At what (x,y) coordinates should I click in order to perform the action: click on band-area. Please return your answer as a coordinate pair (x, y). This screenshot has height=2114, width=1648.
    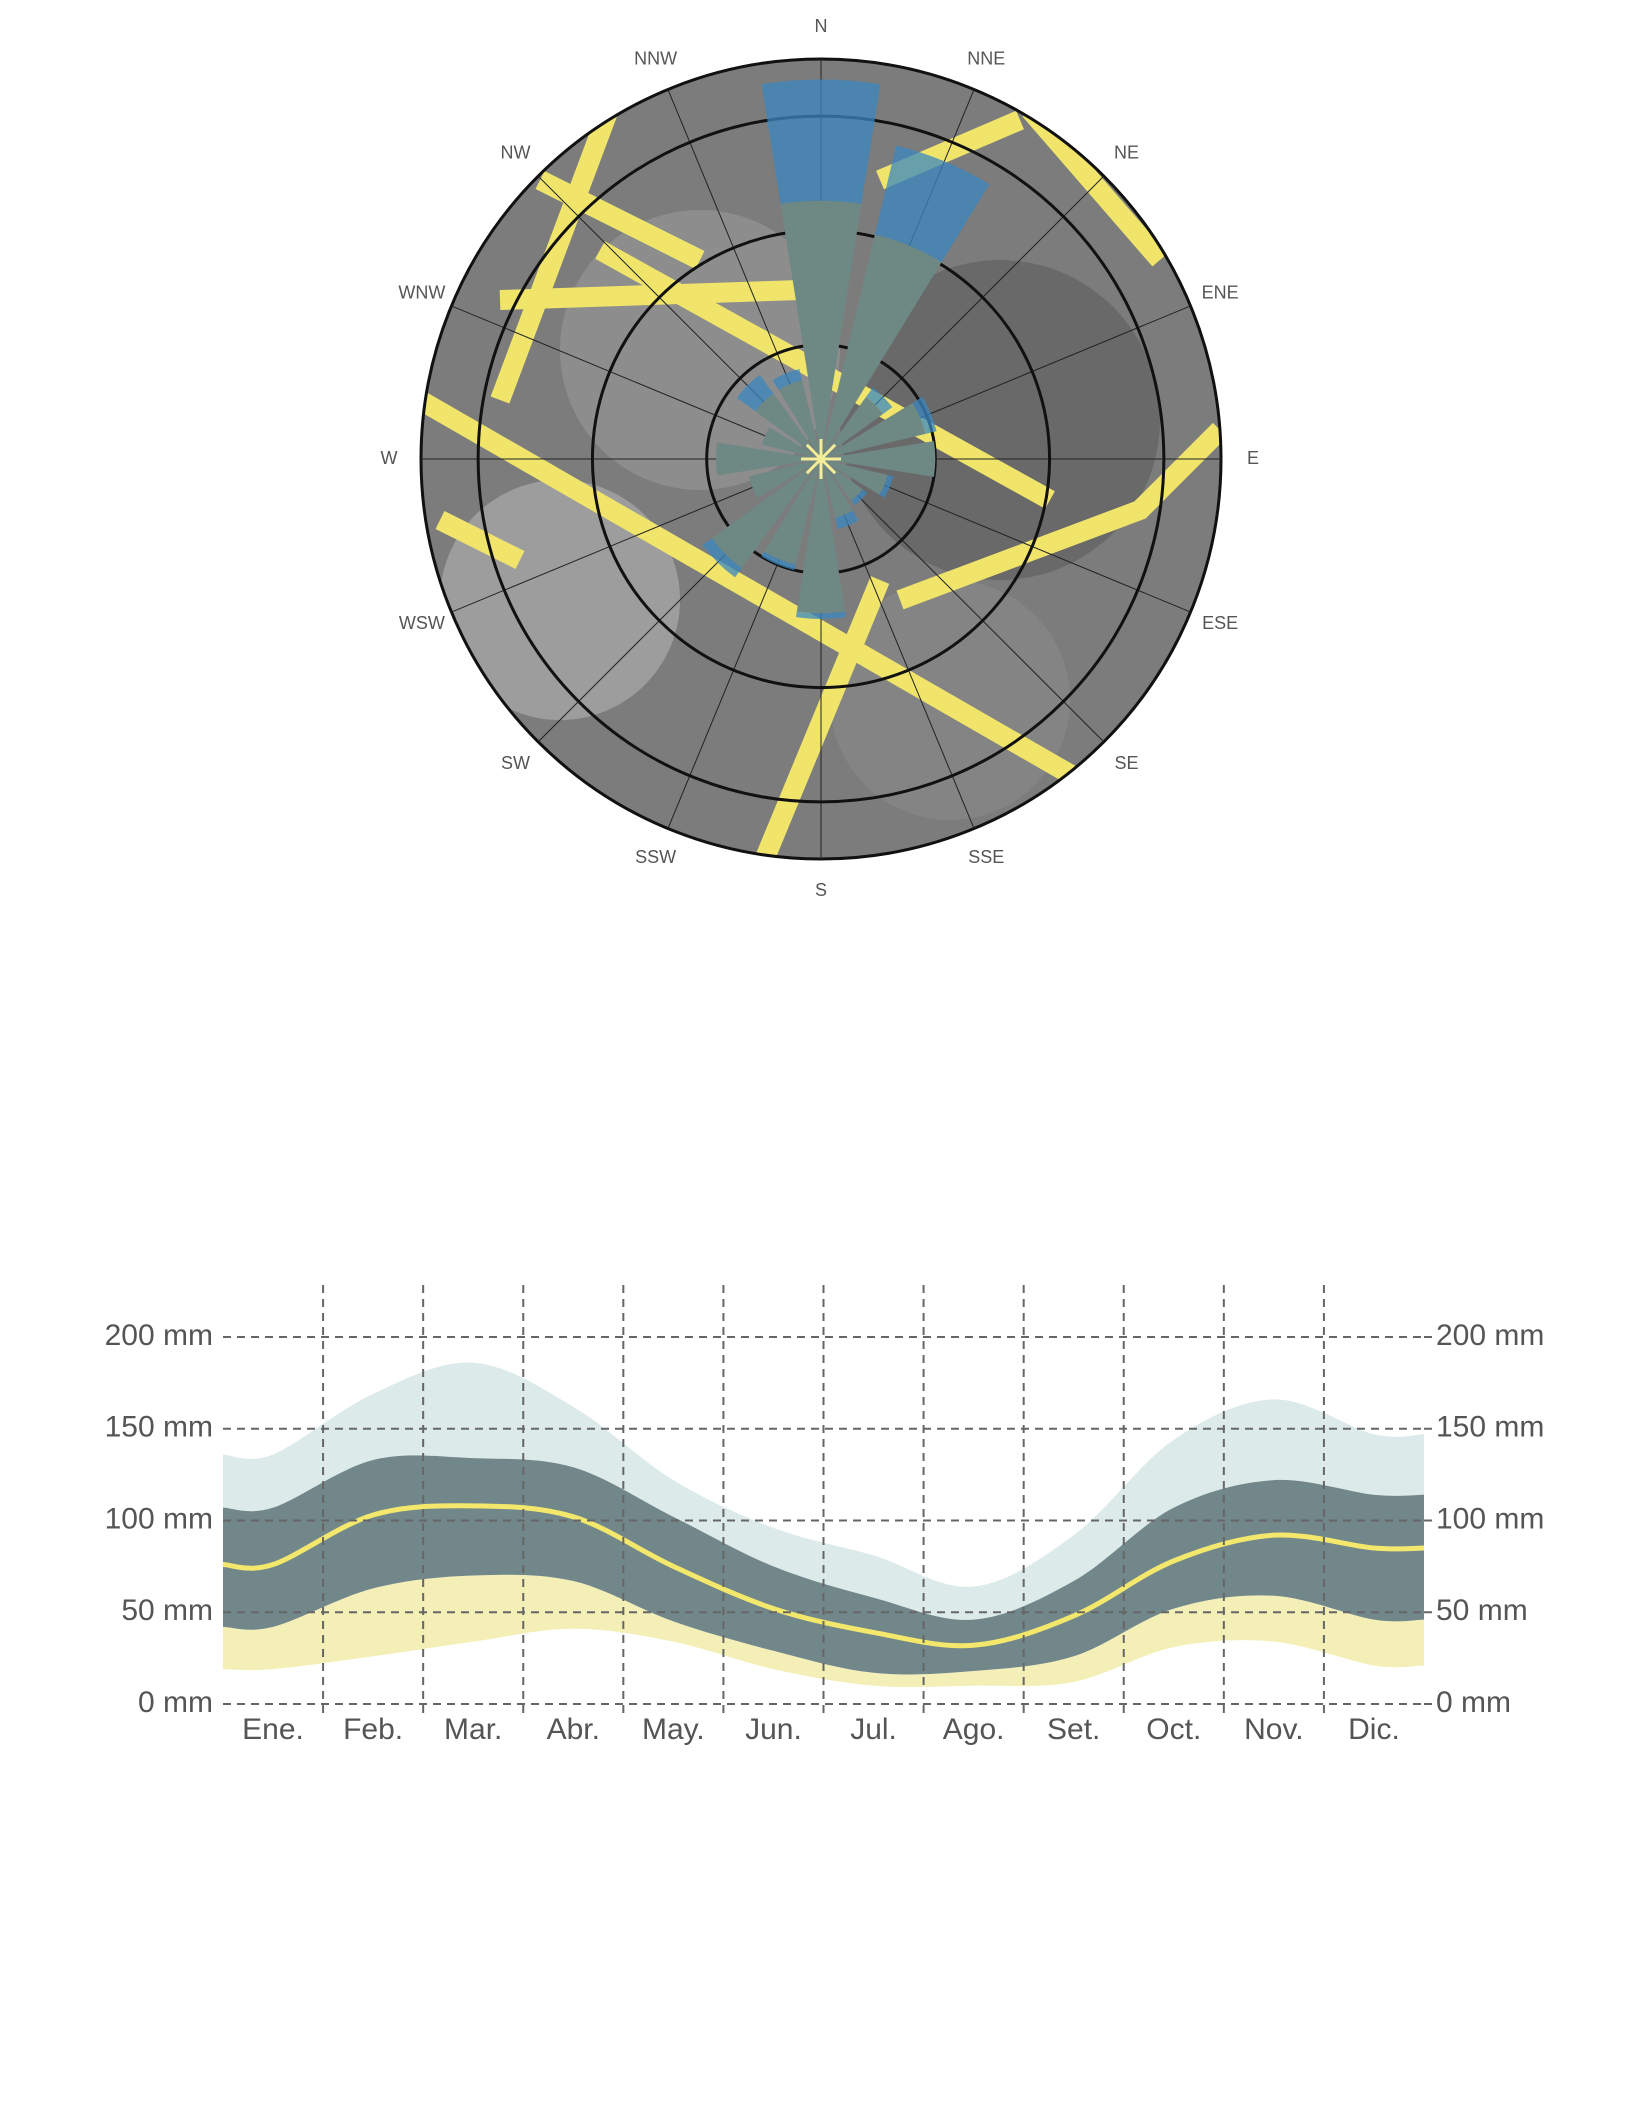
    Looking at the image, I should click on (823, 1631).